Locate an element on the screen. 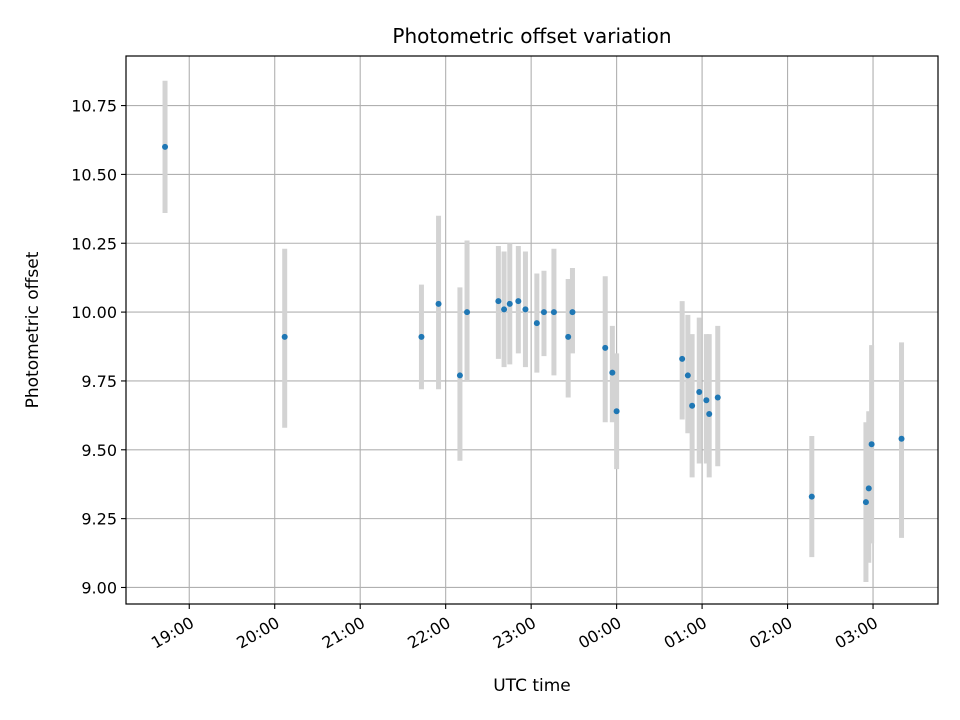 Image resolution: width=960 pixels, height=720 pixels. y-tick-label: 9.25 is located at coordinates (99, 519).